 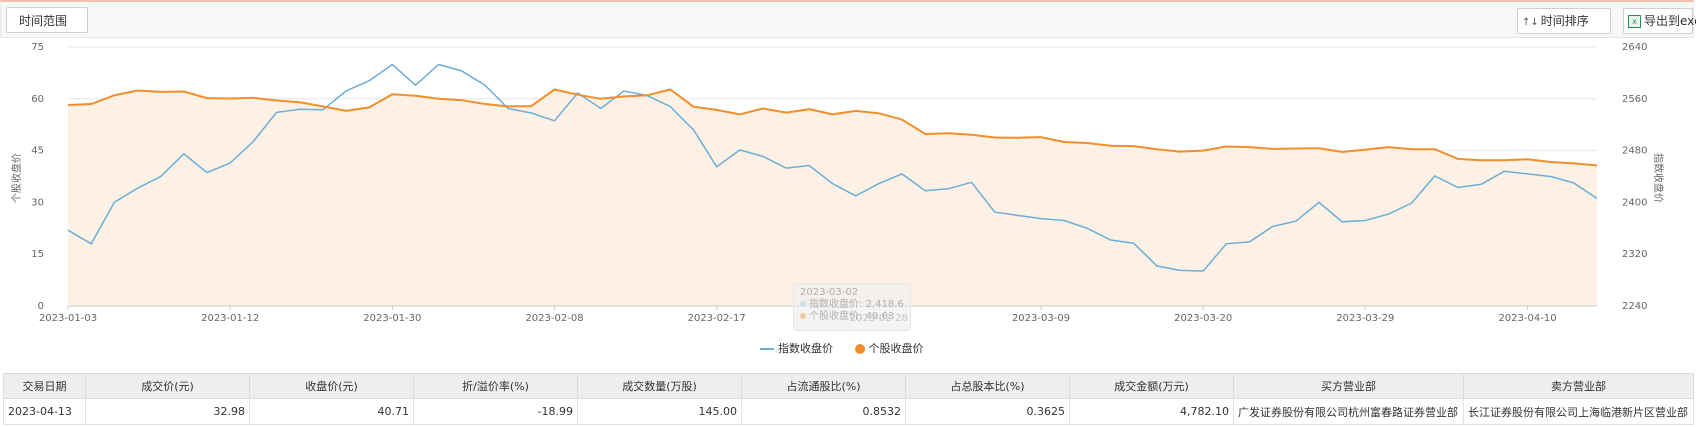 What do you see at coordinates (1578, 386) in the screenshot?
I see `header-seller: 卖方营业部` at bounding box center [1578, 386].